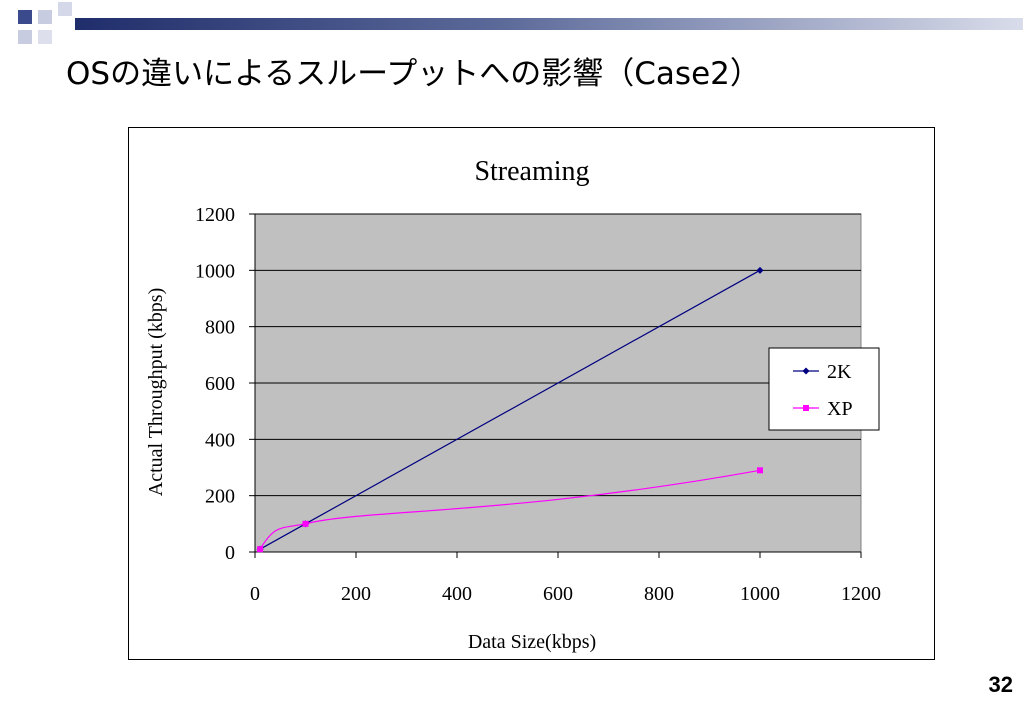 The width and height of the screenshot is (1023, 708). I want to click on data-point-2k, so click(760, 270).